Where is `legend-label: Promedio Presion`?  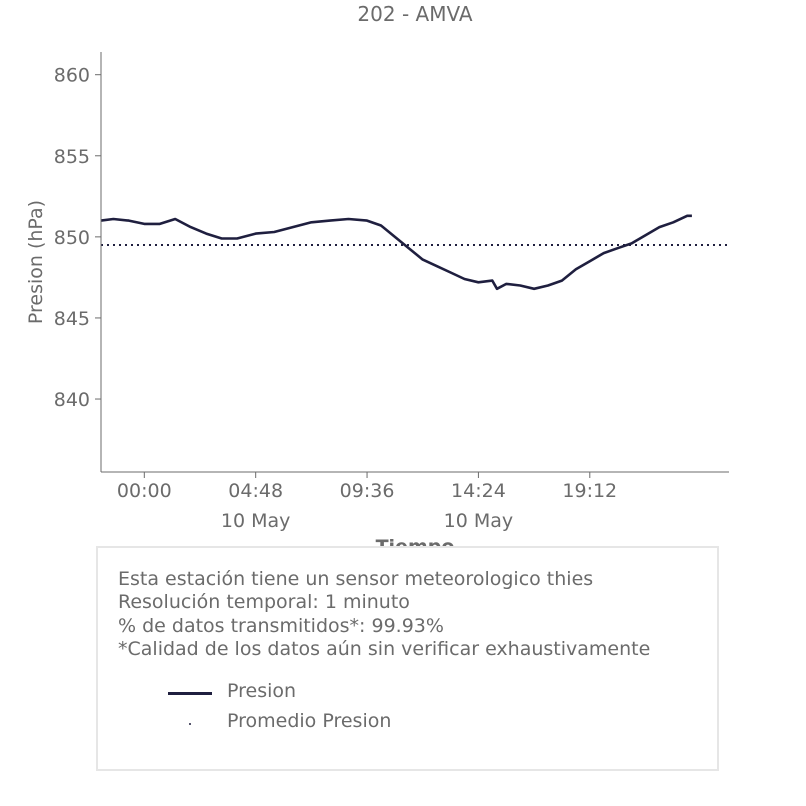 legend-label: Promedio Presion is located at coordinates (309, 721).